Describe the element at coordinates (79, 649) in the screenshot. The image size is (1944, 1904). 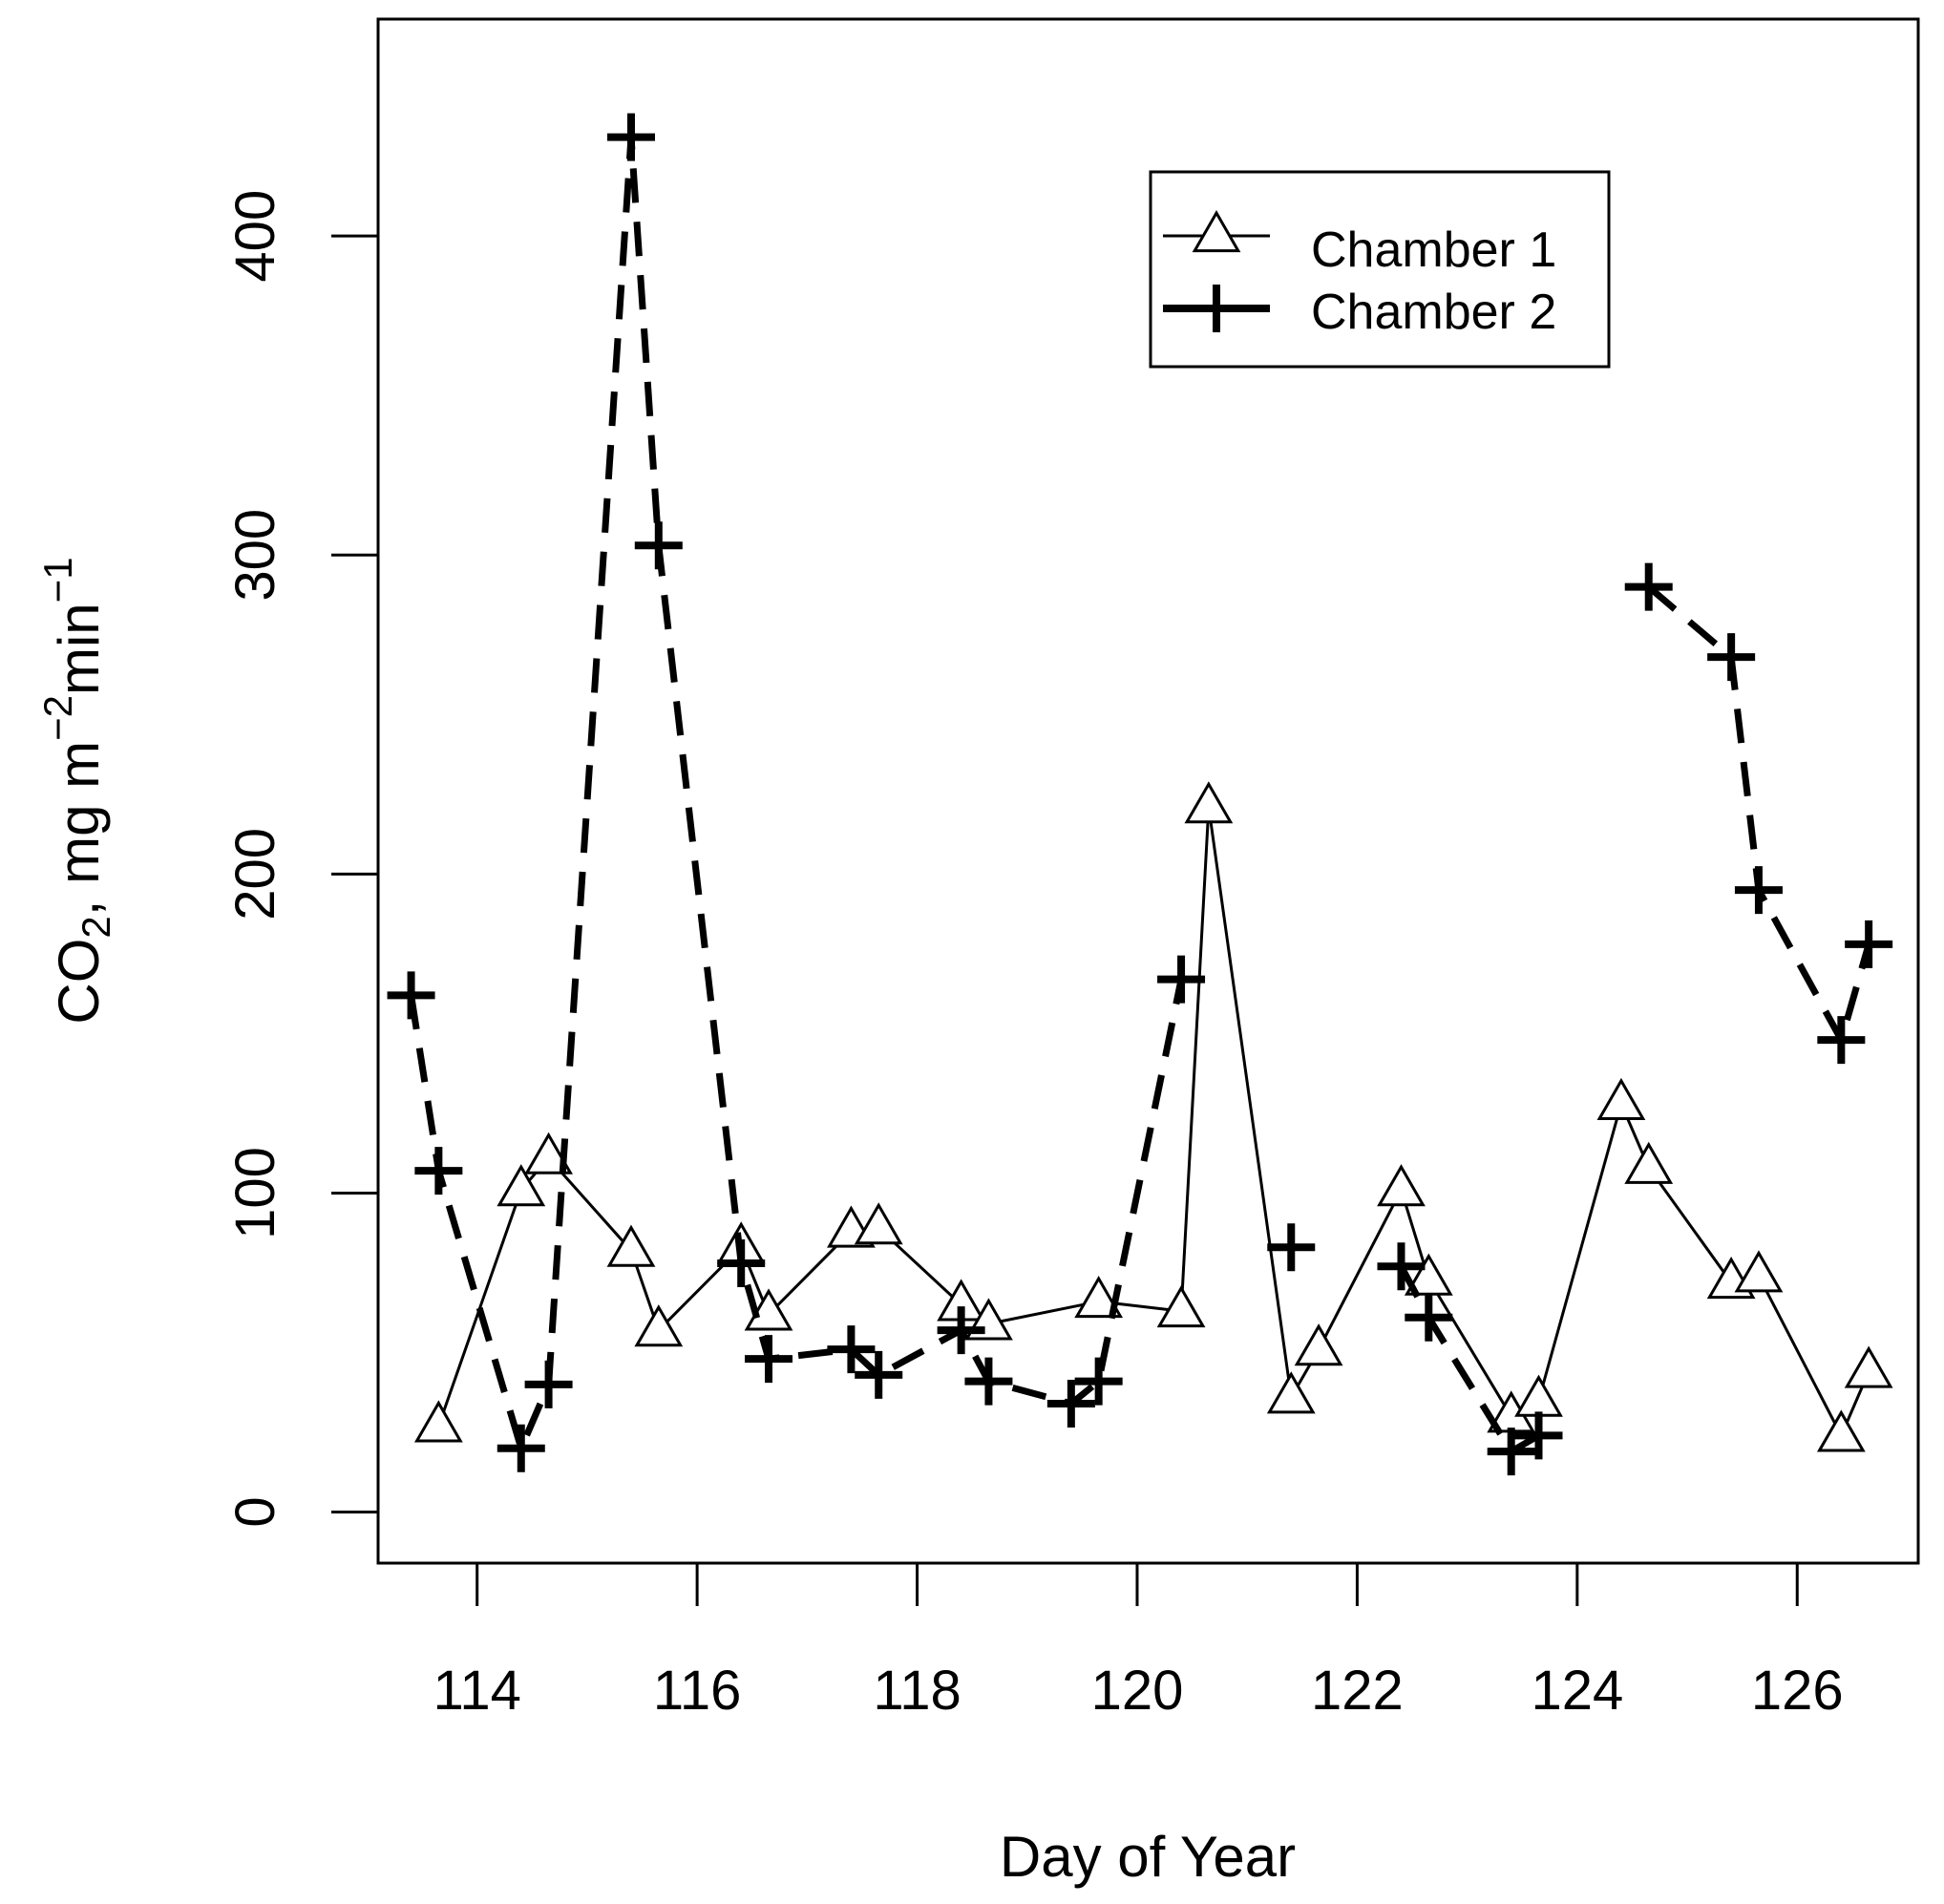
I see `y-axis-label-units-2: min` at that location.